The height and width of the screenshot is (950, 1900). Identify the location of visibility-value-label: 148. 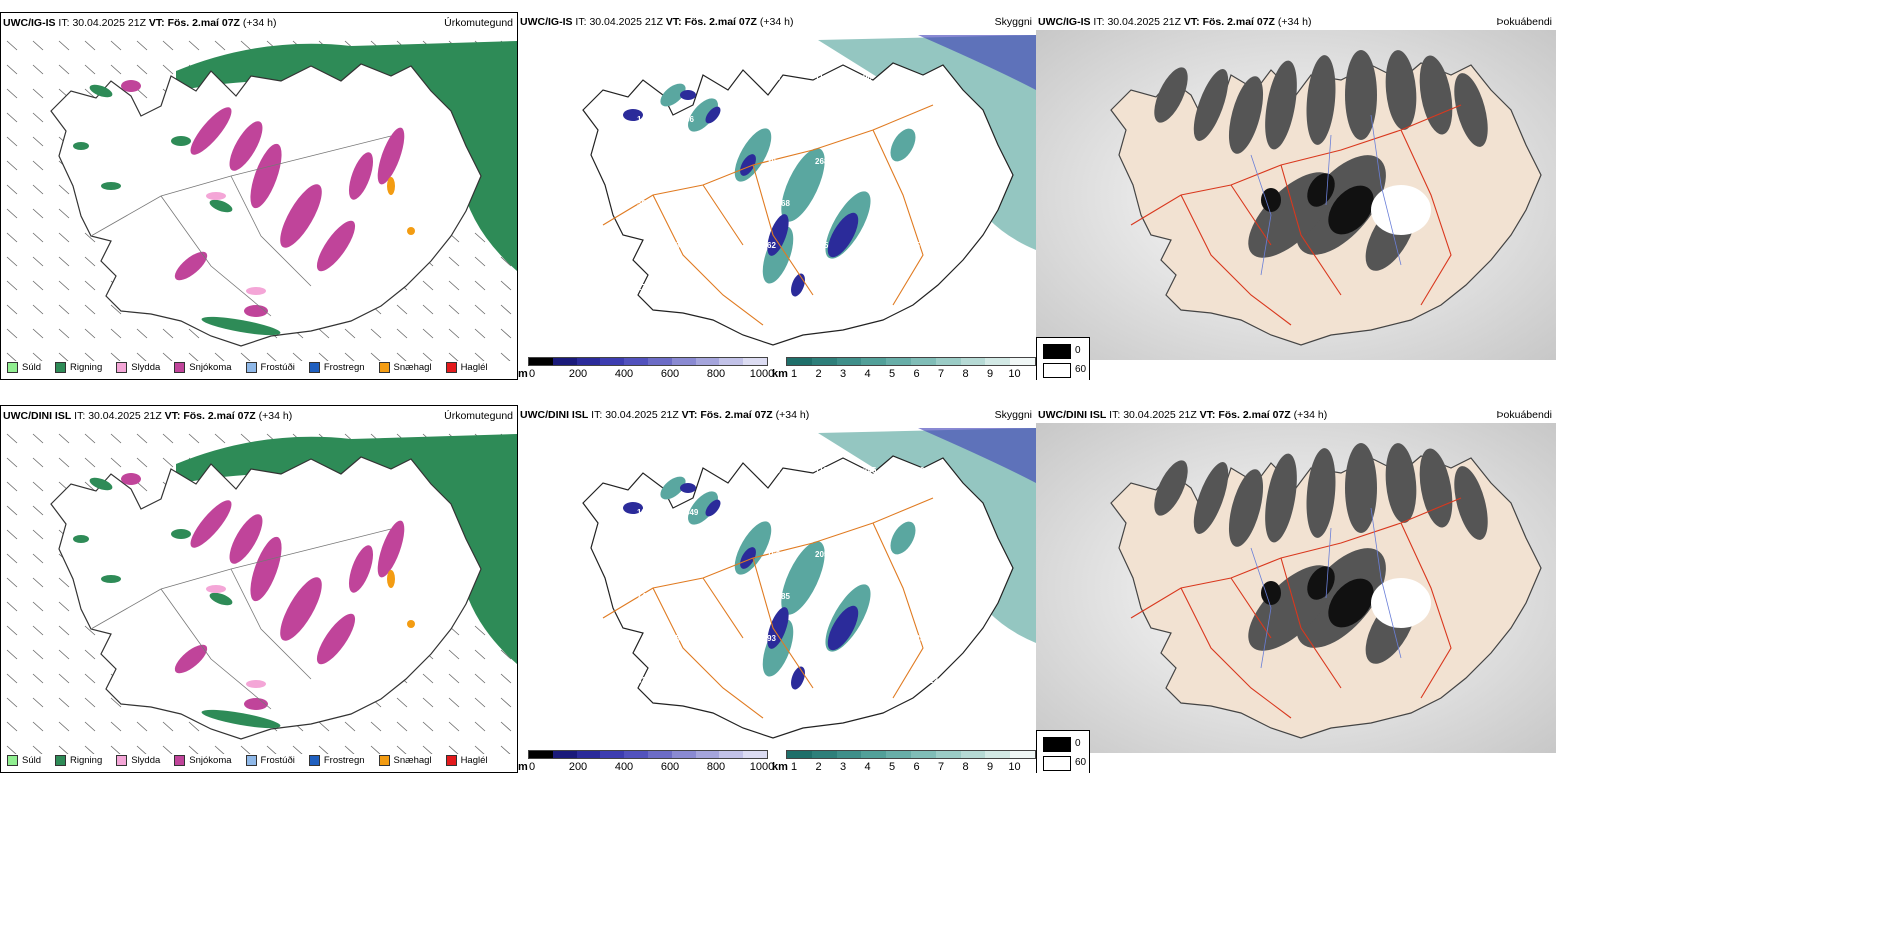
(726, 554).